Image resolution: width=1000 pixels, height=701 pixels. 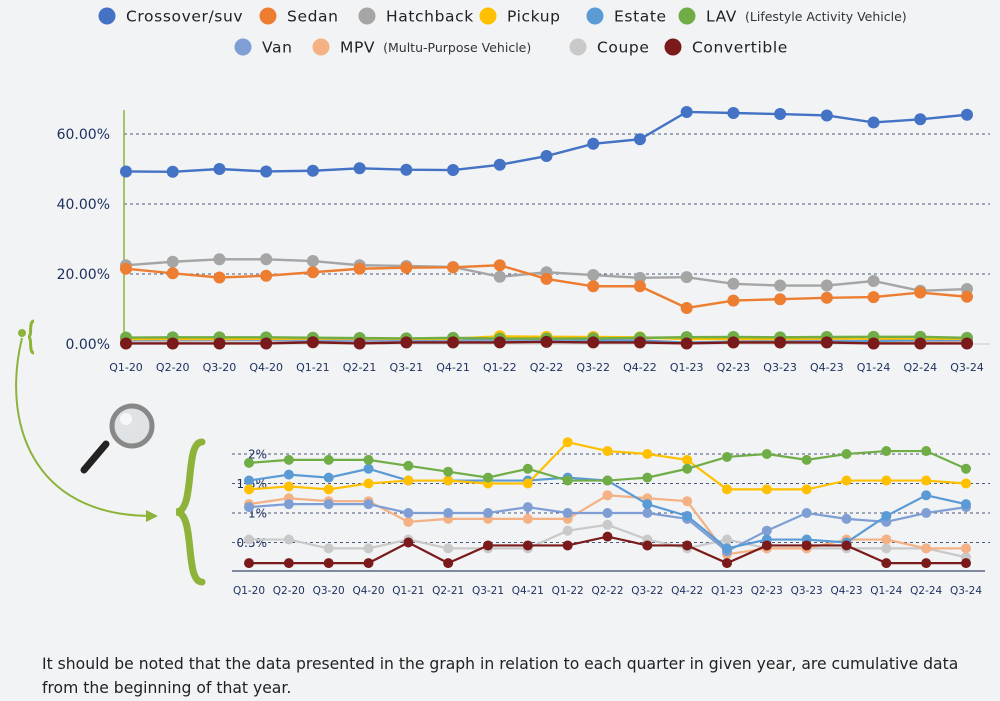 What do you see at coordinates (593, 367) in the screenshot?
I see `x-tick-label: Q3-22` at bounding box center [593, 367].